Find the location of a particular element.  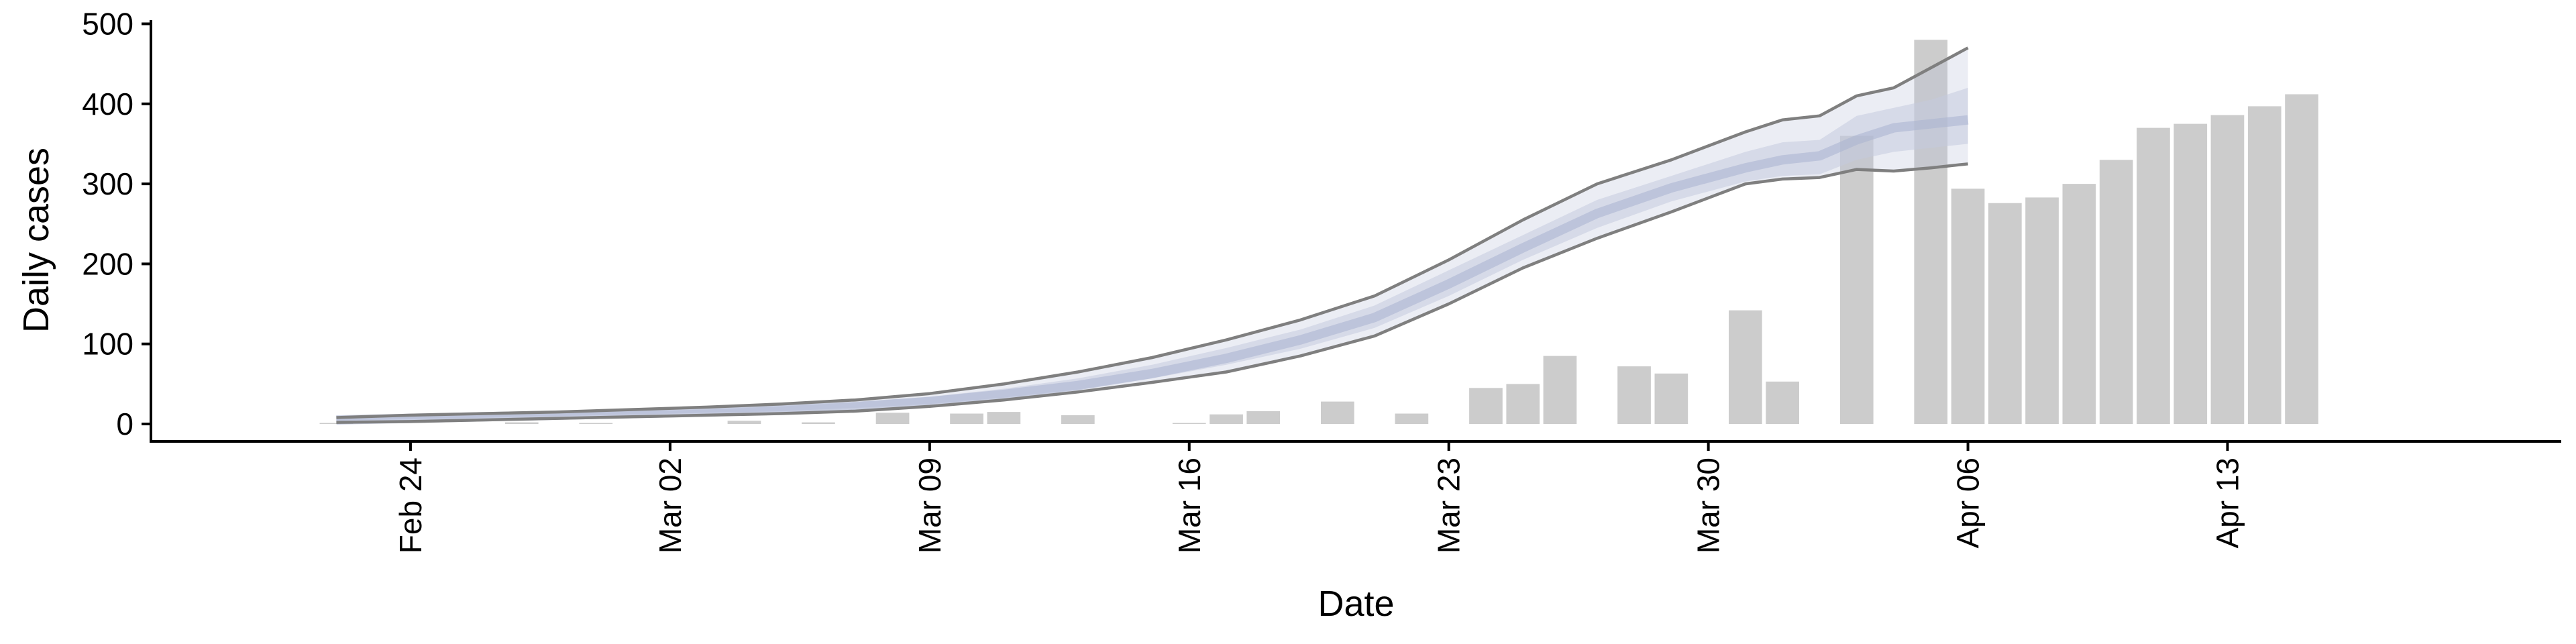

x-tick-label: Apr 06 is located at coordinates (1968, 503).